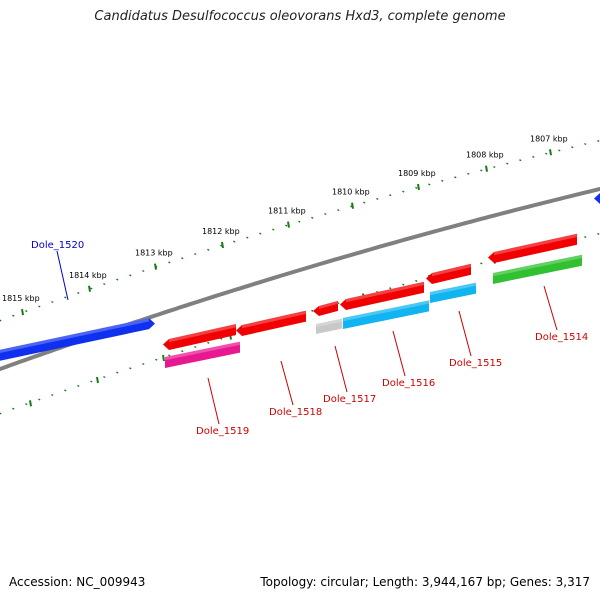  I want to click on kbp-tick-label: 1812 kbp, so click(221, 231).